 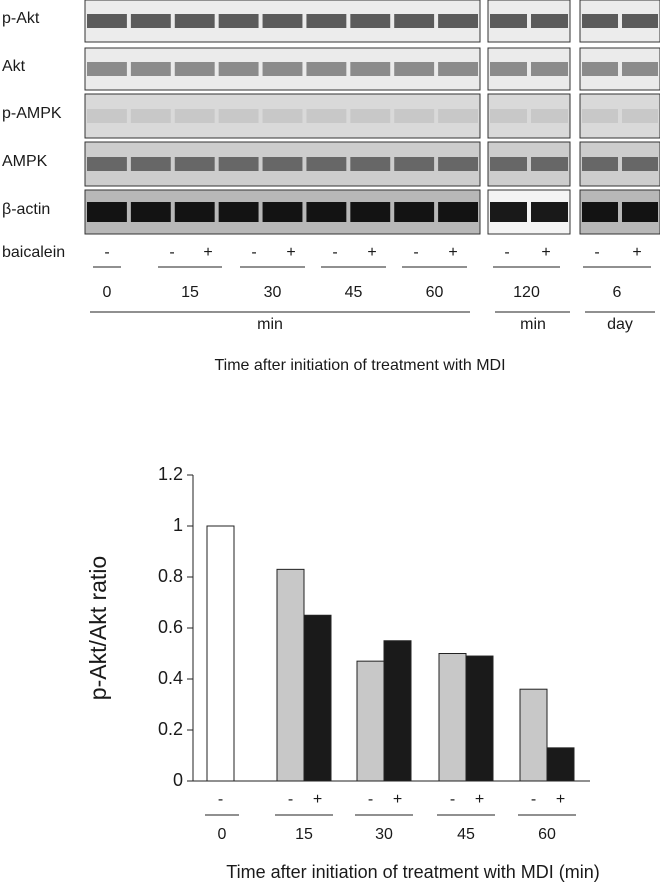 I want to click on time-label: 120, so click(x=526, y=292).